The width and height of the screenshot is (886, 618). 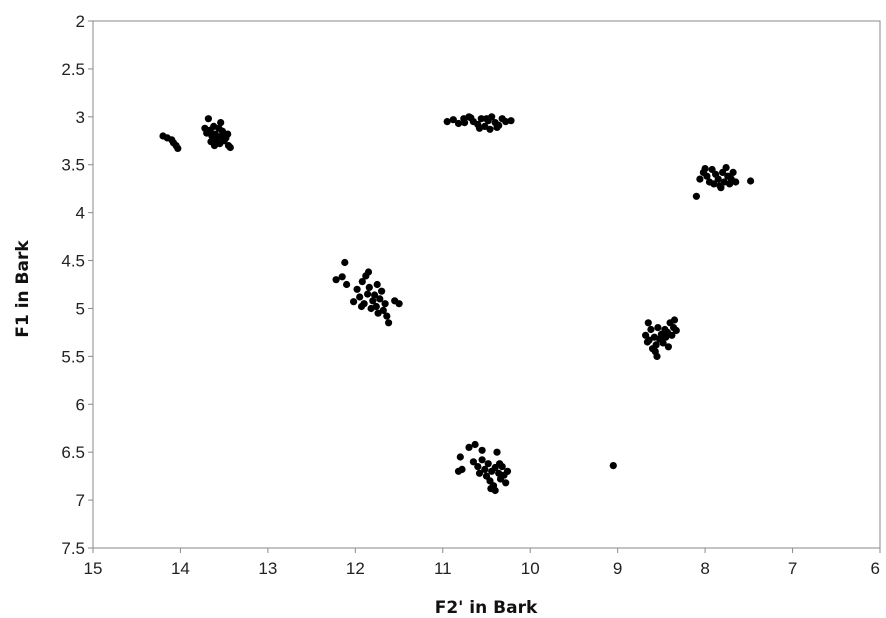 What do you see at coordinates (73, 69) in the screenshot?
I see `y-tick-label: 2.5` at bounding box center [73, 69].